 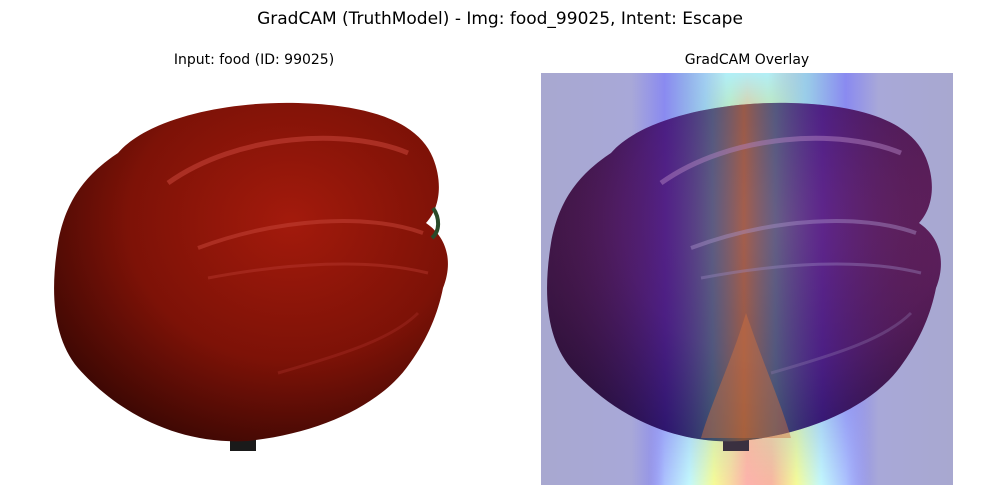 I want to click on overlay-heat-peak, so click(x=746, y=375).